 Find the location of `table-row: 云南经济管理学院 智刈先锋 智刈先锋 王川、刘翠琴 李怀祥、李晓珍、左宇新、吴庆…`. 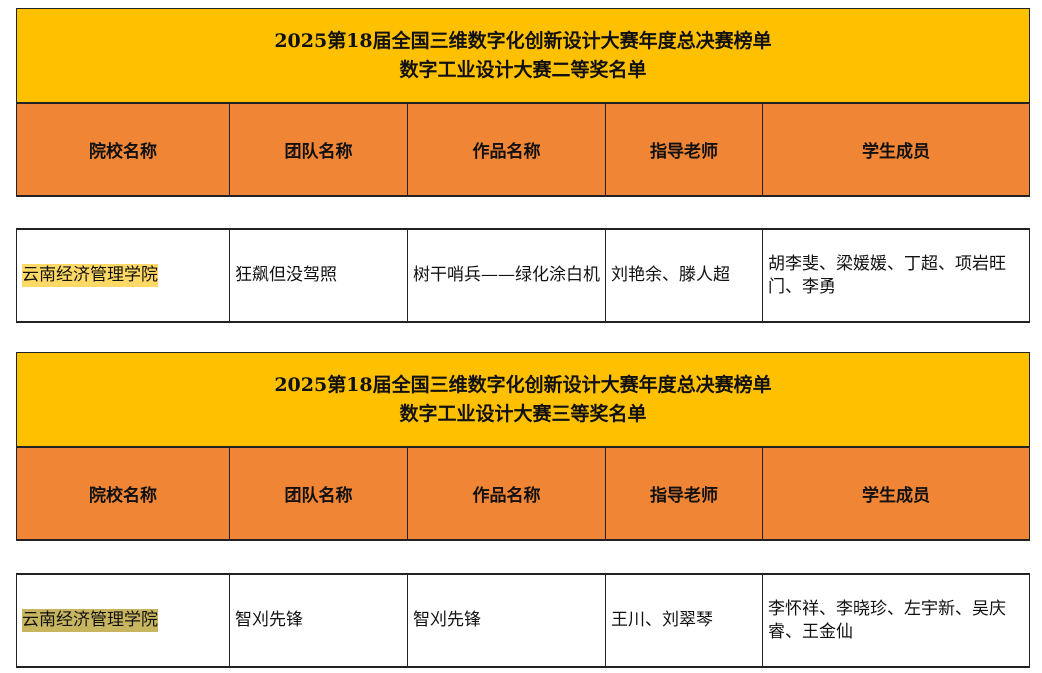

table-row: 云南经济管理学院 智刈先锋 智刈先锋 王川、刘翠琴 李怀祥、李晓珍、左宇新、吴庆… is located at coordinates (523, 620).